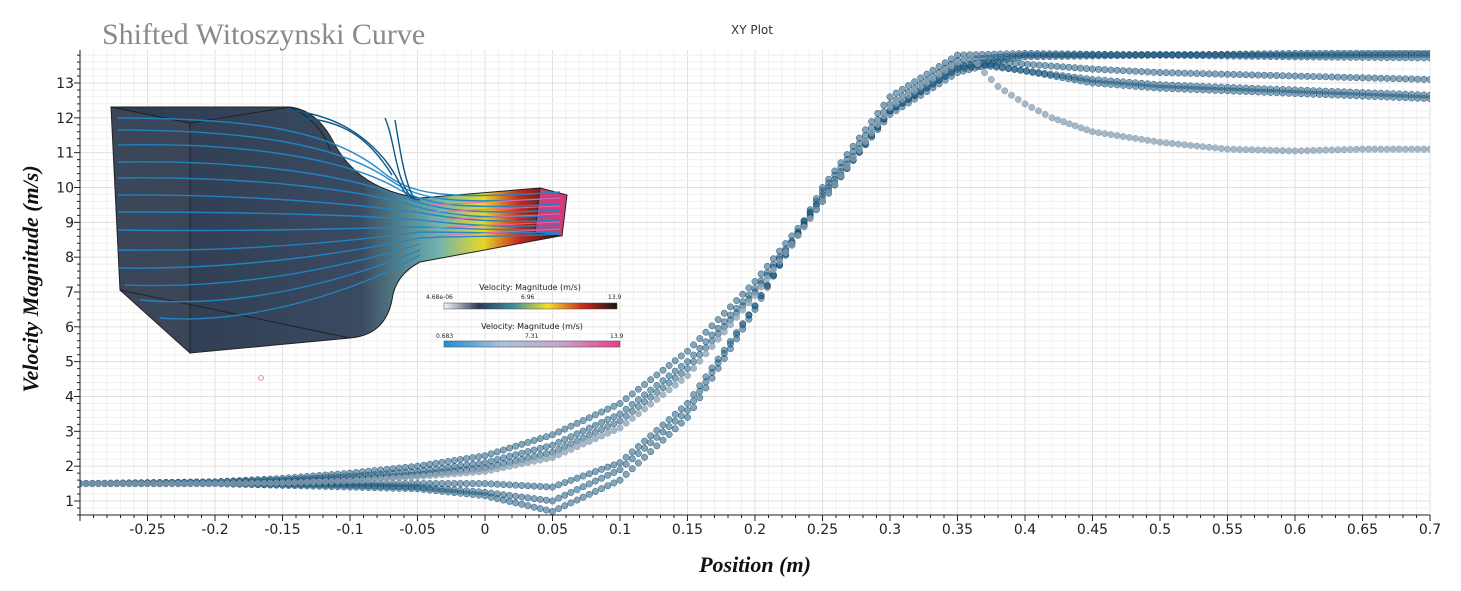 The width and height of the screenshot is (1461, 591). I want to click on colorbars, so click(532, 325).